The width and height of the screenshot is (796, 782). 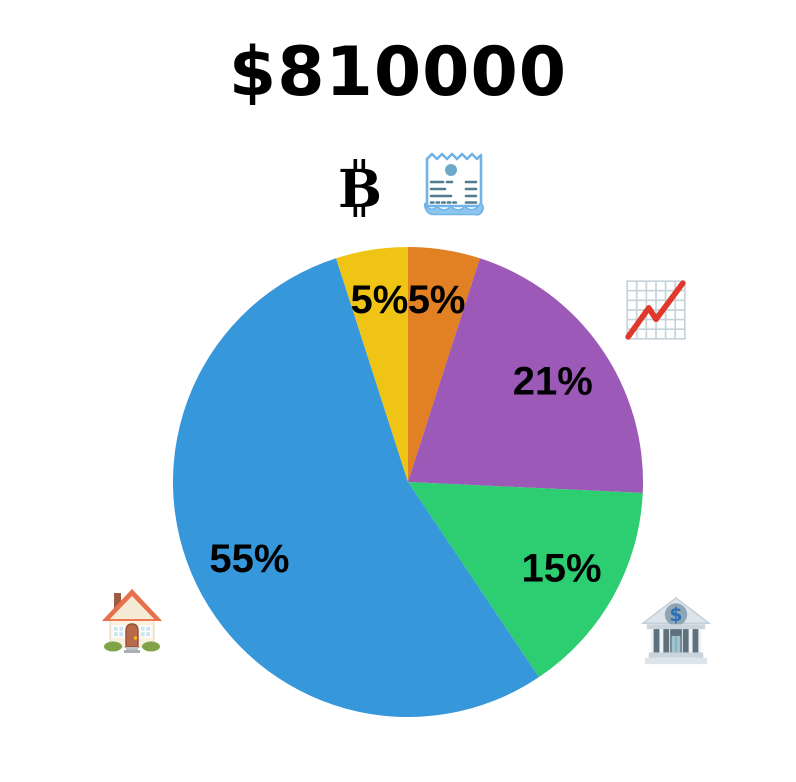 I want to click on pie-slice-label: 55%, so click(x=249, y=559).